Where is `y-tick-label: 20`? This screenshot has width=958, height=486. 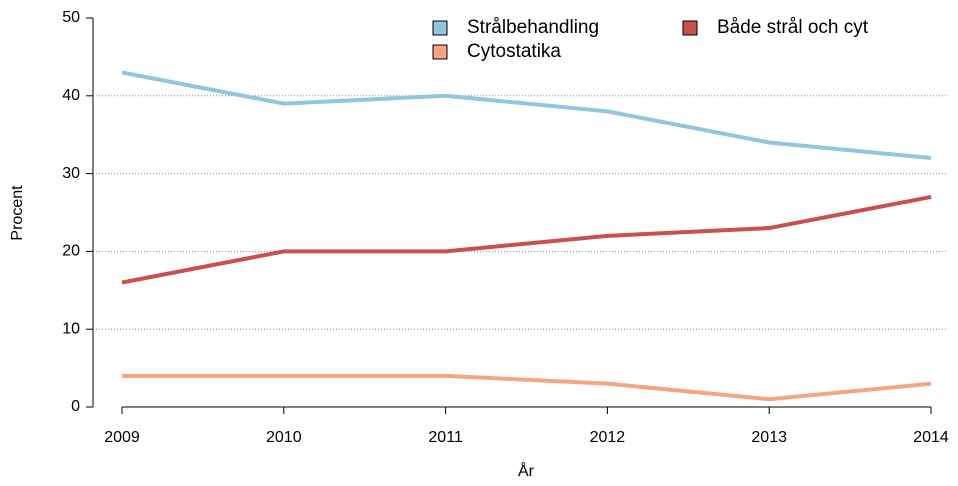
y-tick-label: 20 is located at coordinates (71, 251).